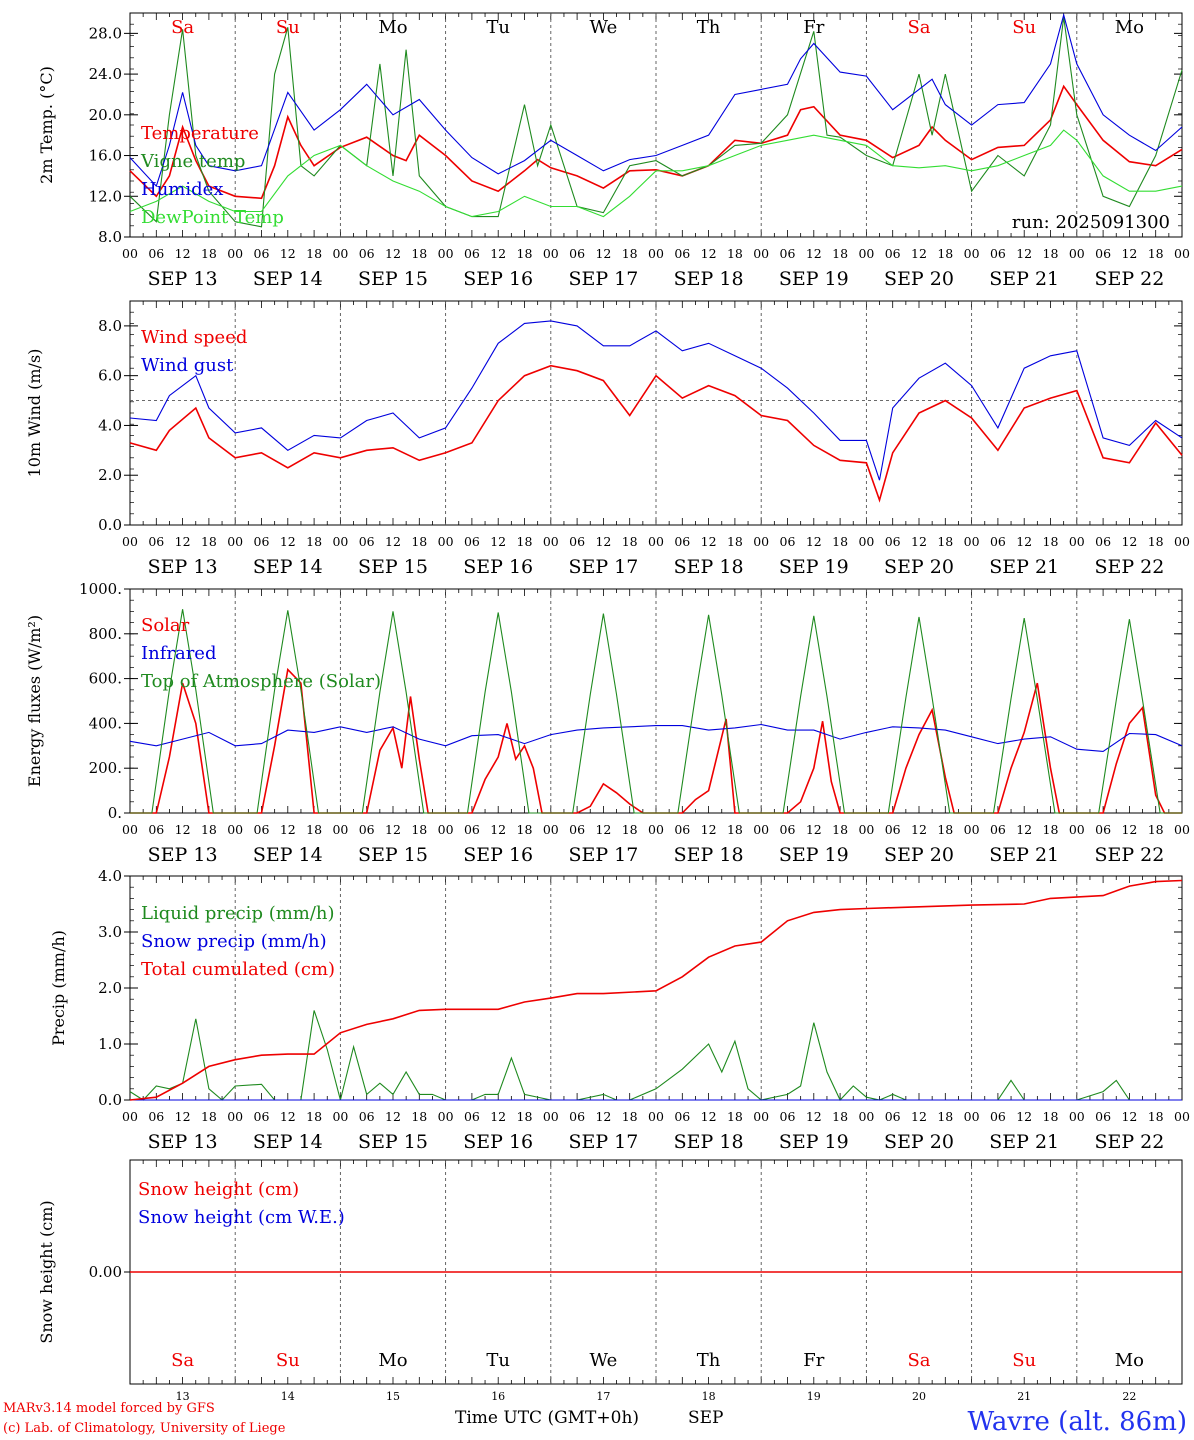  What do you see at coordinates (709, 27) in the screenshot?
I see `weekday-label: Th` at bounding box center [709, 27].